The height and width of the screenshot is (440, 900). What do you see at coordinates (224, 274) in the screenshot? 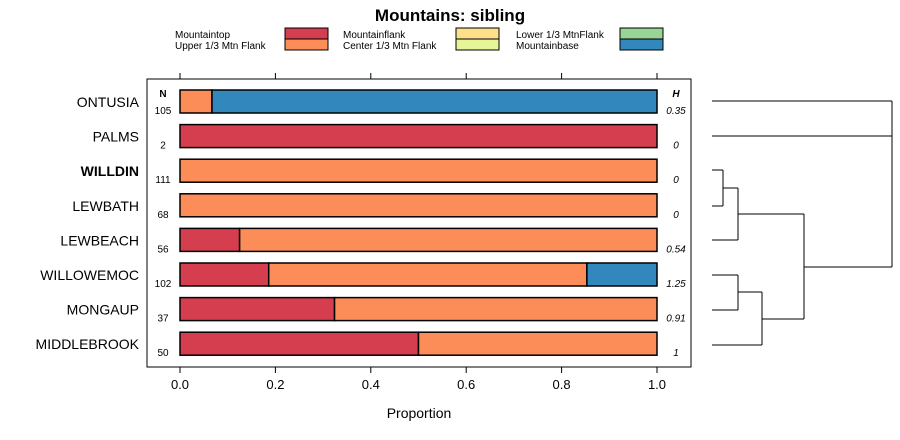
I see `bar-segment-willowemoc-mountaintop` at bounding box center [224, 274].